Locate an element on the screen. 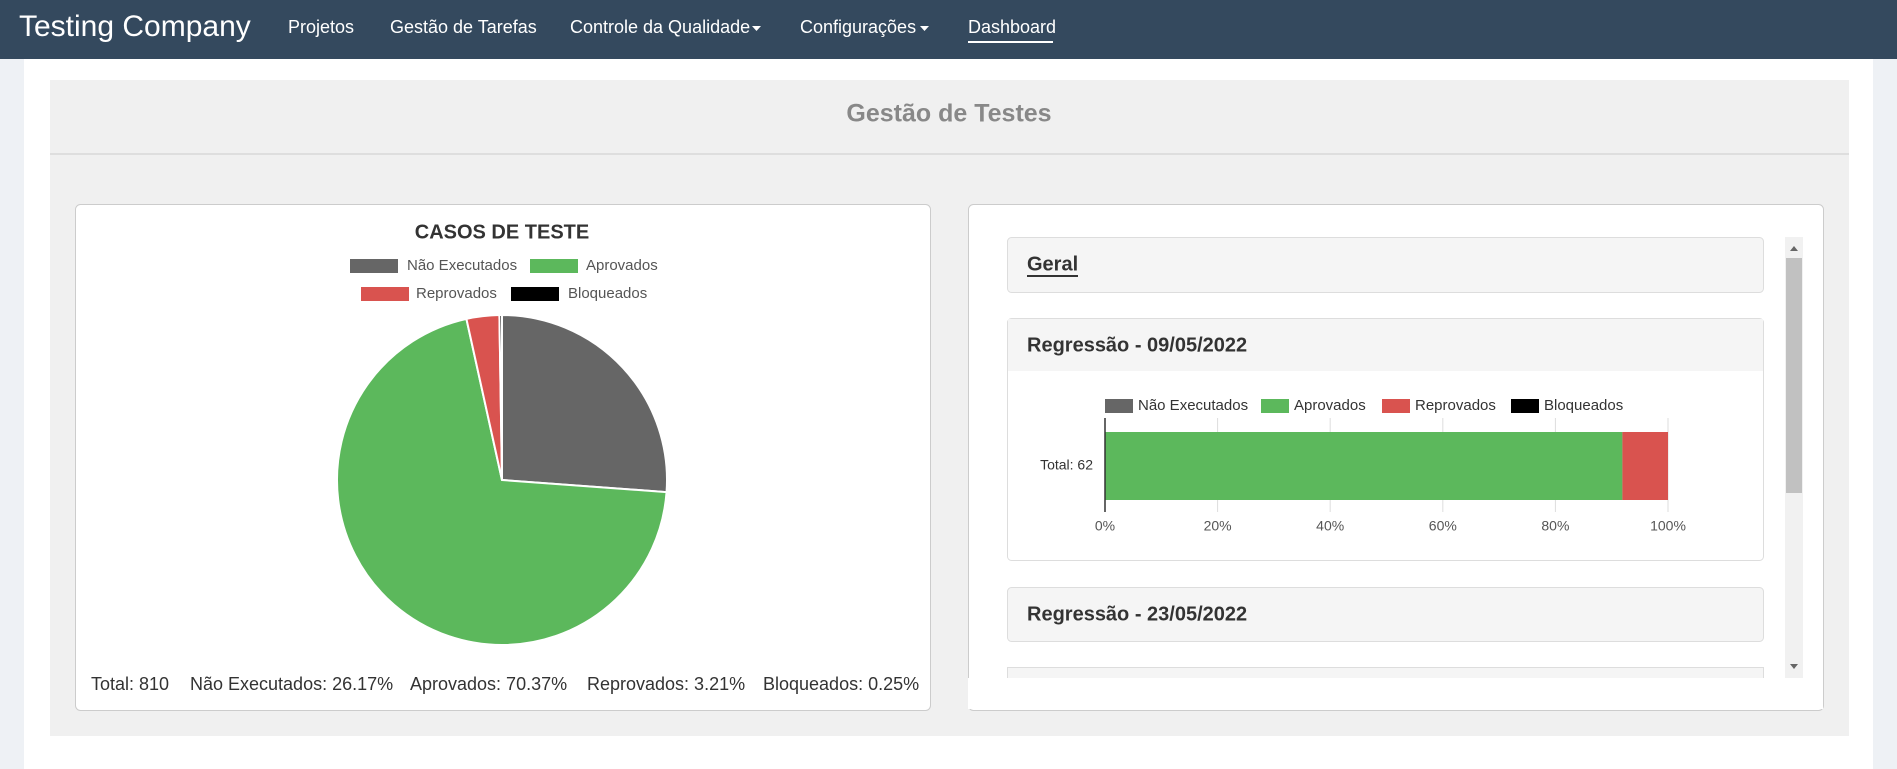 This screenshot has height=769, width=1897. y-tick-label: Total: 62 is located at coordinates (1066, 465).